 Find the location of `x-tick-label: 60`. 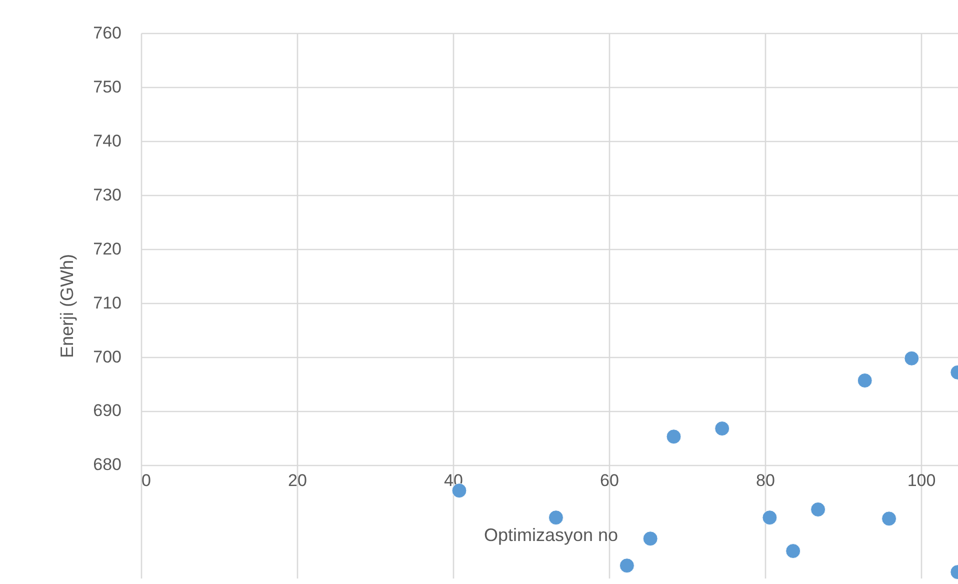

x-tick-label: 60 is located at coordinates (609, 480).